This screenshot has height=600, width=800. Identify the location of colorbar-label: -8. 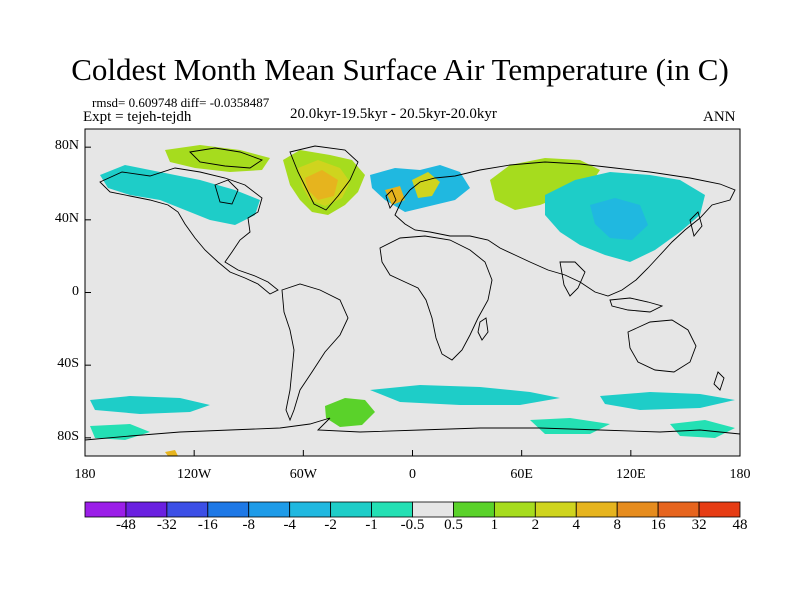
(249, 525).